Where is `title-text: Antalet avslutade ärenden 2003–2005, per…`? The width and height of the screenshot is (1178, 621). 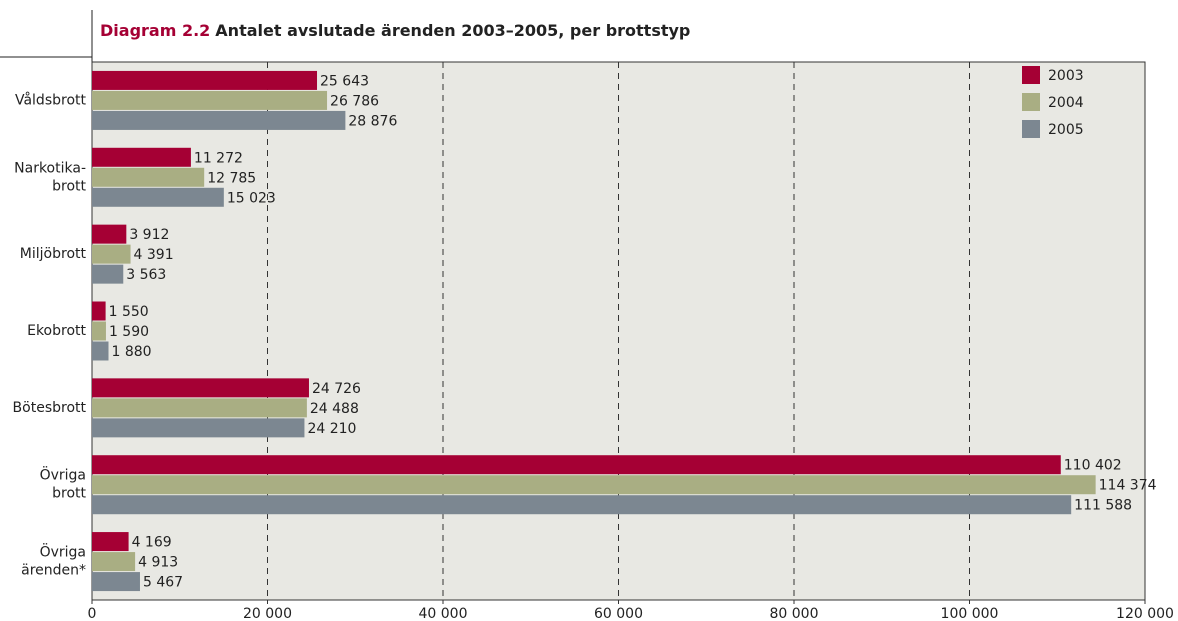 title-text: Antalet avslutade ärenden 2003–2005, per… is located at coordinates (452, 30).